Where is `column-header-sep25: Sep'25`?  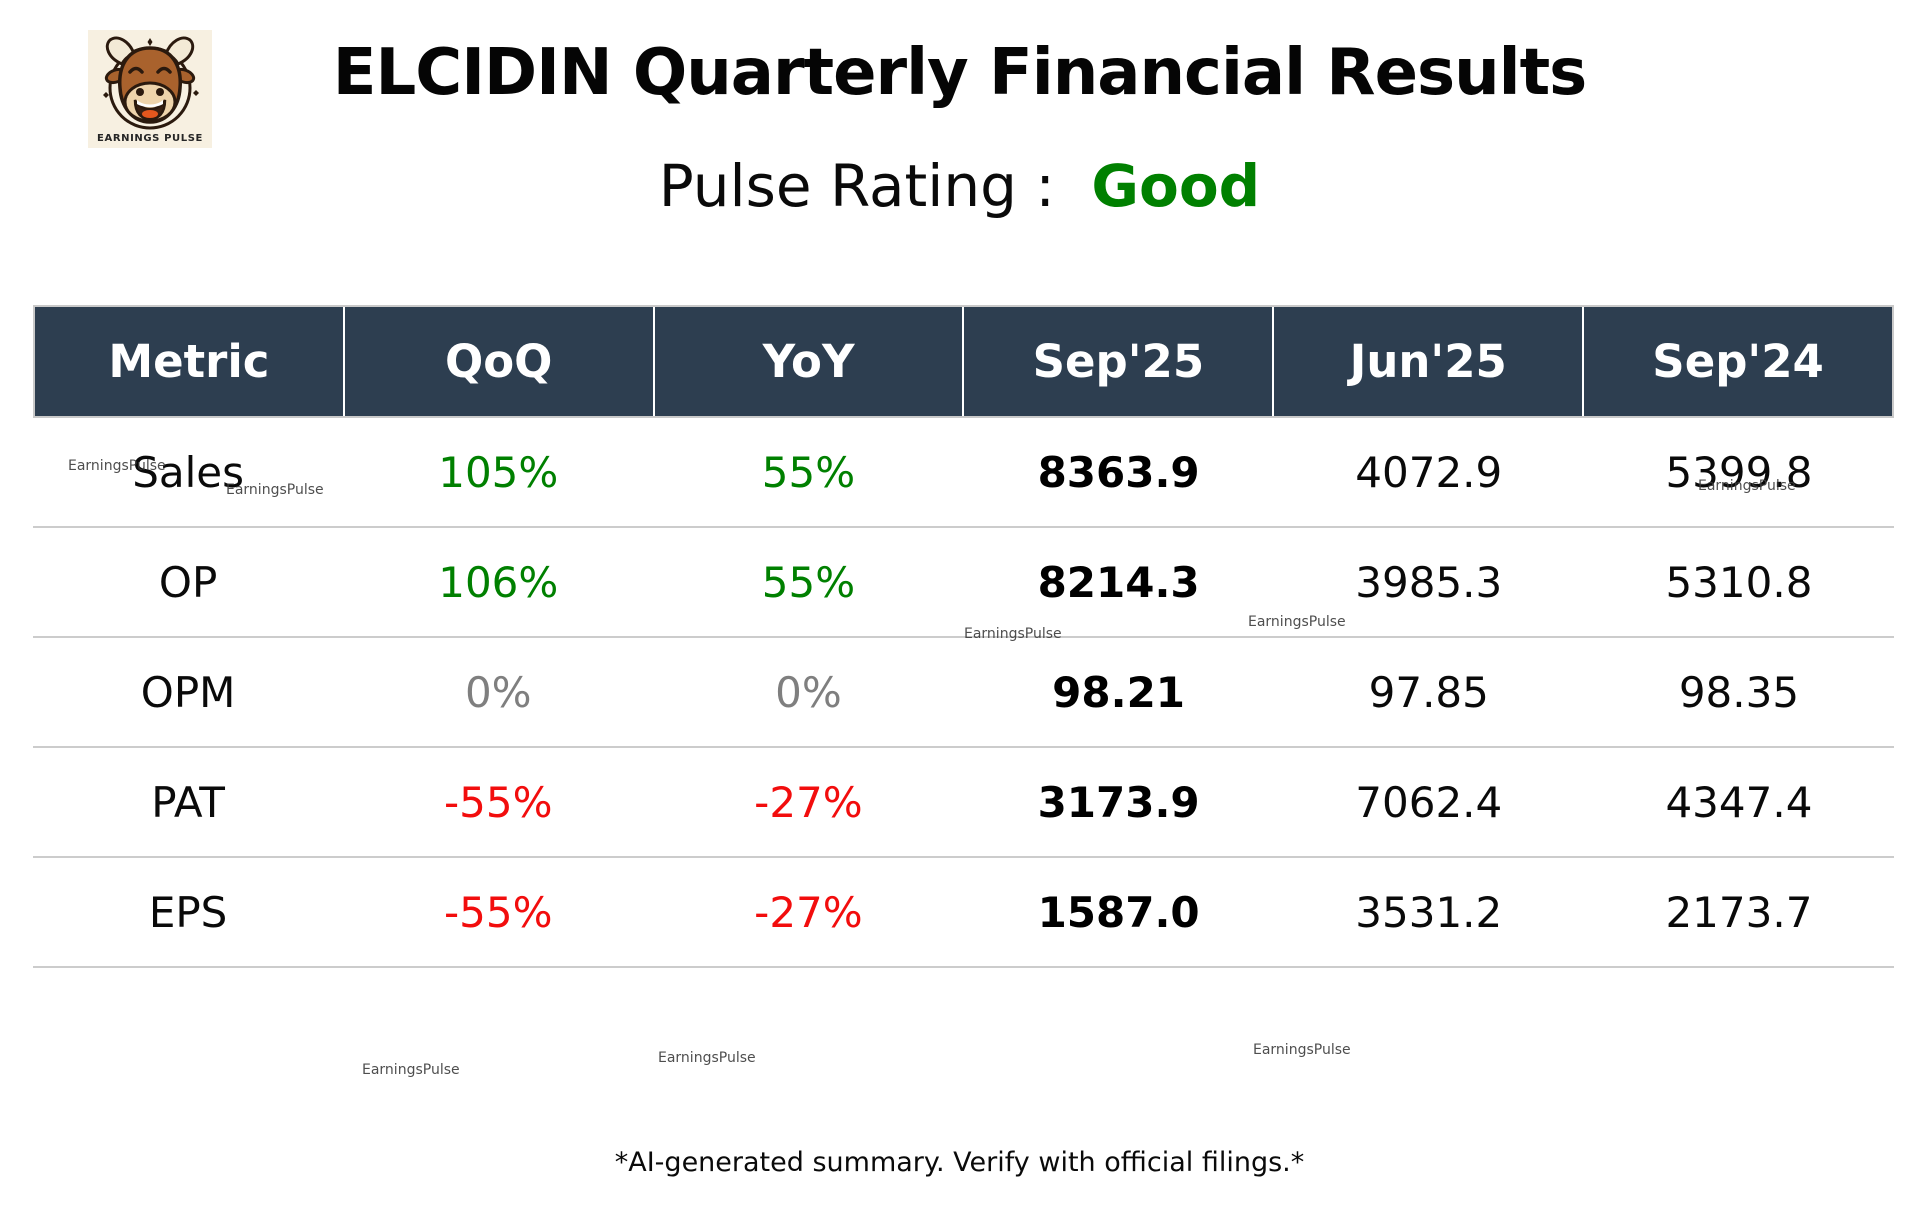 column-header-sep25: Sep'25 is located at coordinates (1119, 361).